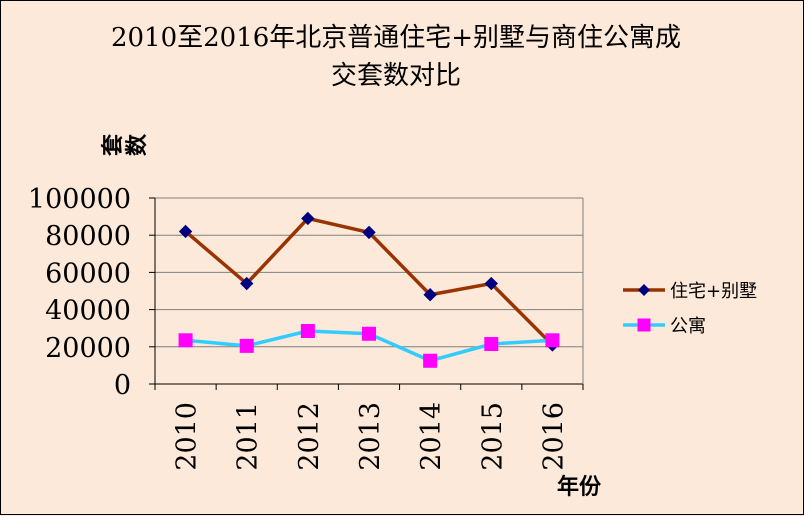 This screenshot has height=516, width=804. Describe the element at coordinates (431, 436) in the screenshot. I see `x-tick-label: 2014` at that location.